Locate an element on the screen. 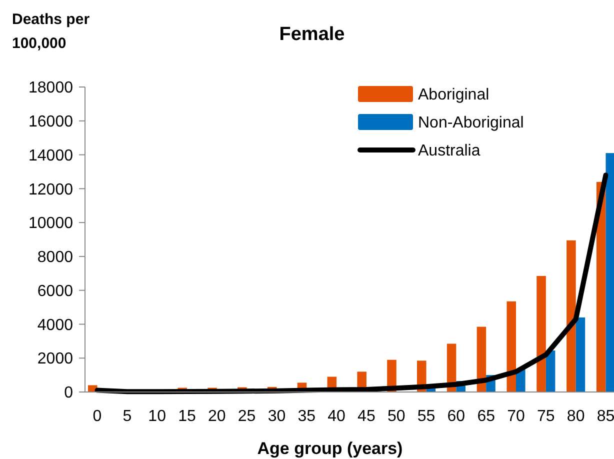  x-tick-label: 65 is located at coordinates (486, 416).